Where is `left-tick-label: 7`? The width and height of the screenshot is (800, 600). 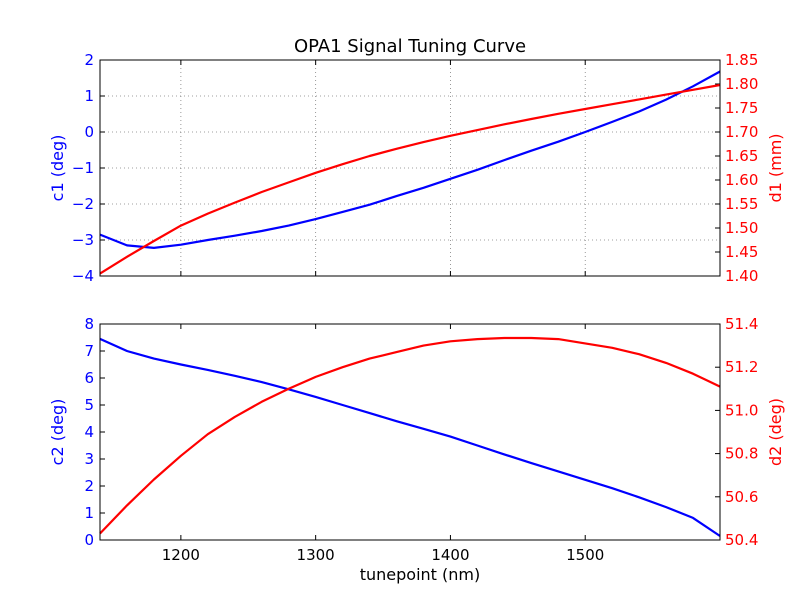
left-tick-label: 7 is located at coordinates (89, 351).